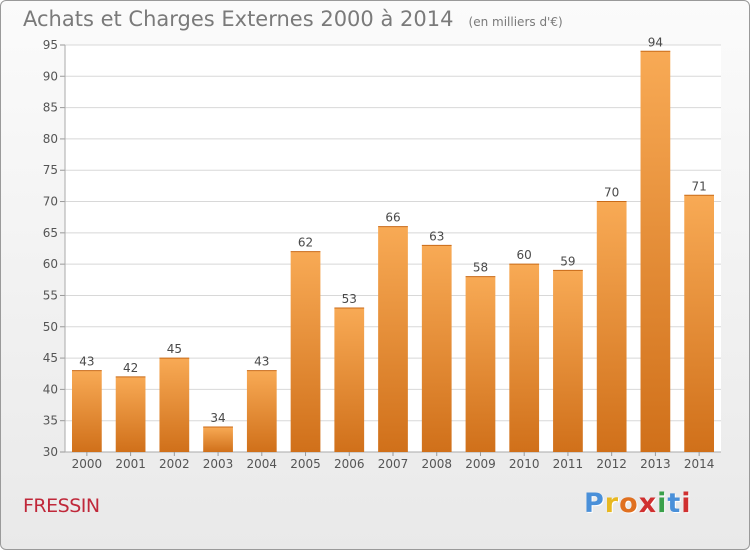  Describe the element at coordinates (50, 264) in the screenshot. I see `y-tick-label: 60` at that location.